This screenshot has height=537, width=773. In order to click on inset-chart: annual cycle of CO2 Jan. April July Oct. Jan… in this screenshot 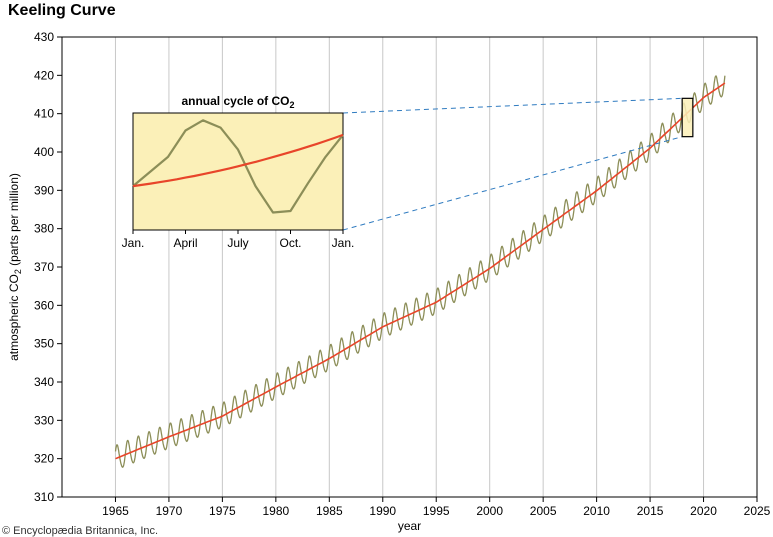, I will do `click(238, 172)`.